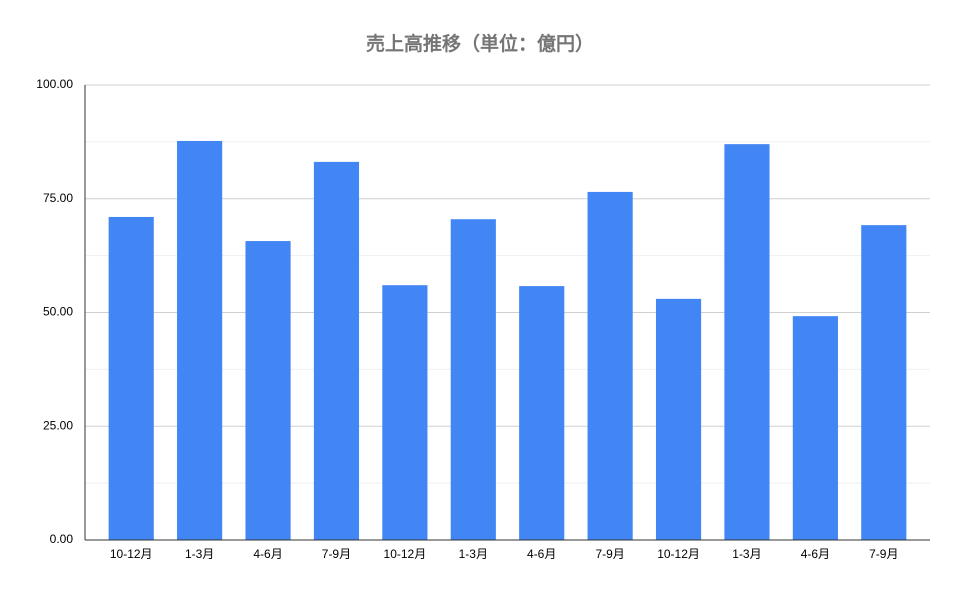  Describe the element at coordinates (54, 84) in the screenshot. I see `y-tick-label: 100.00` at that location.